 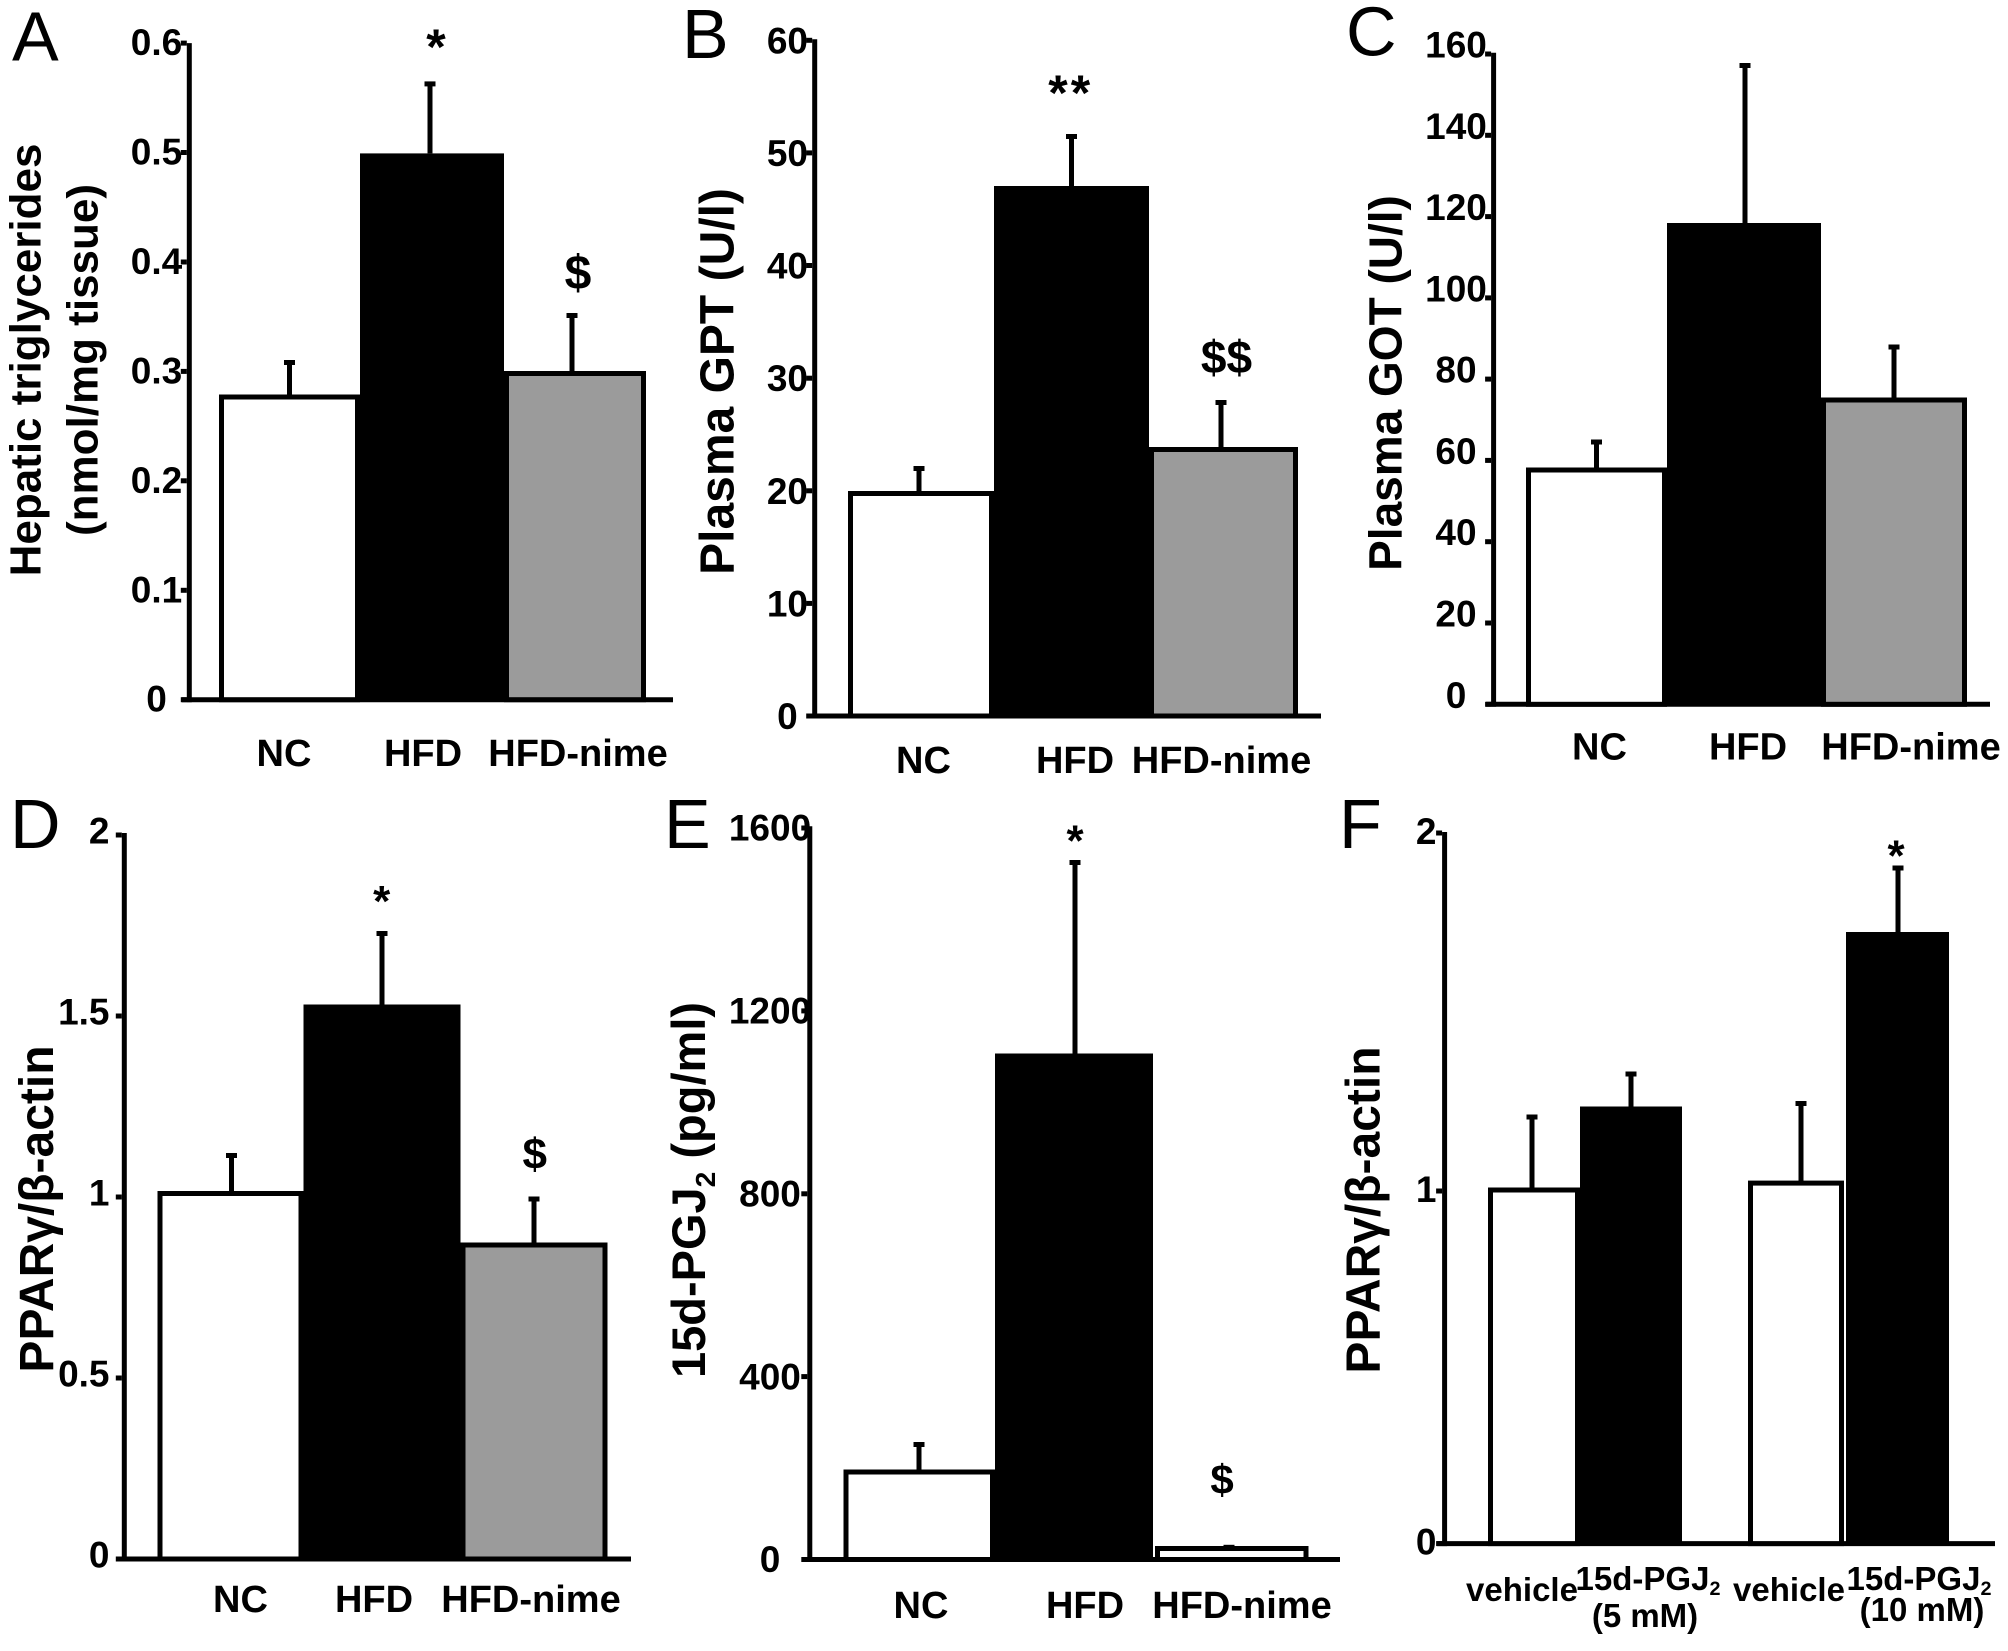 What do you see at coordinates (1456, 126) in the screenshot?
I see `svg-text: 140` at bounding box center [1456, 126].